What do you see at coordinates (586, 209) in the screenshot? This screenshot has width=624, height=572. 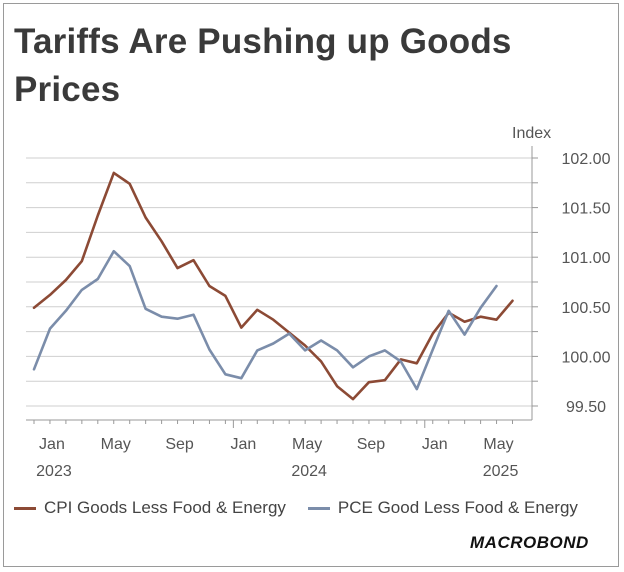 I see `y-tick-label: 101.50` at bounding box center [586, 209].